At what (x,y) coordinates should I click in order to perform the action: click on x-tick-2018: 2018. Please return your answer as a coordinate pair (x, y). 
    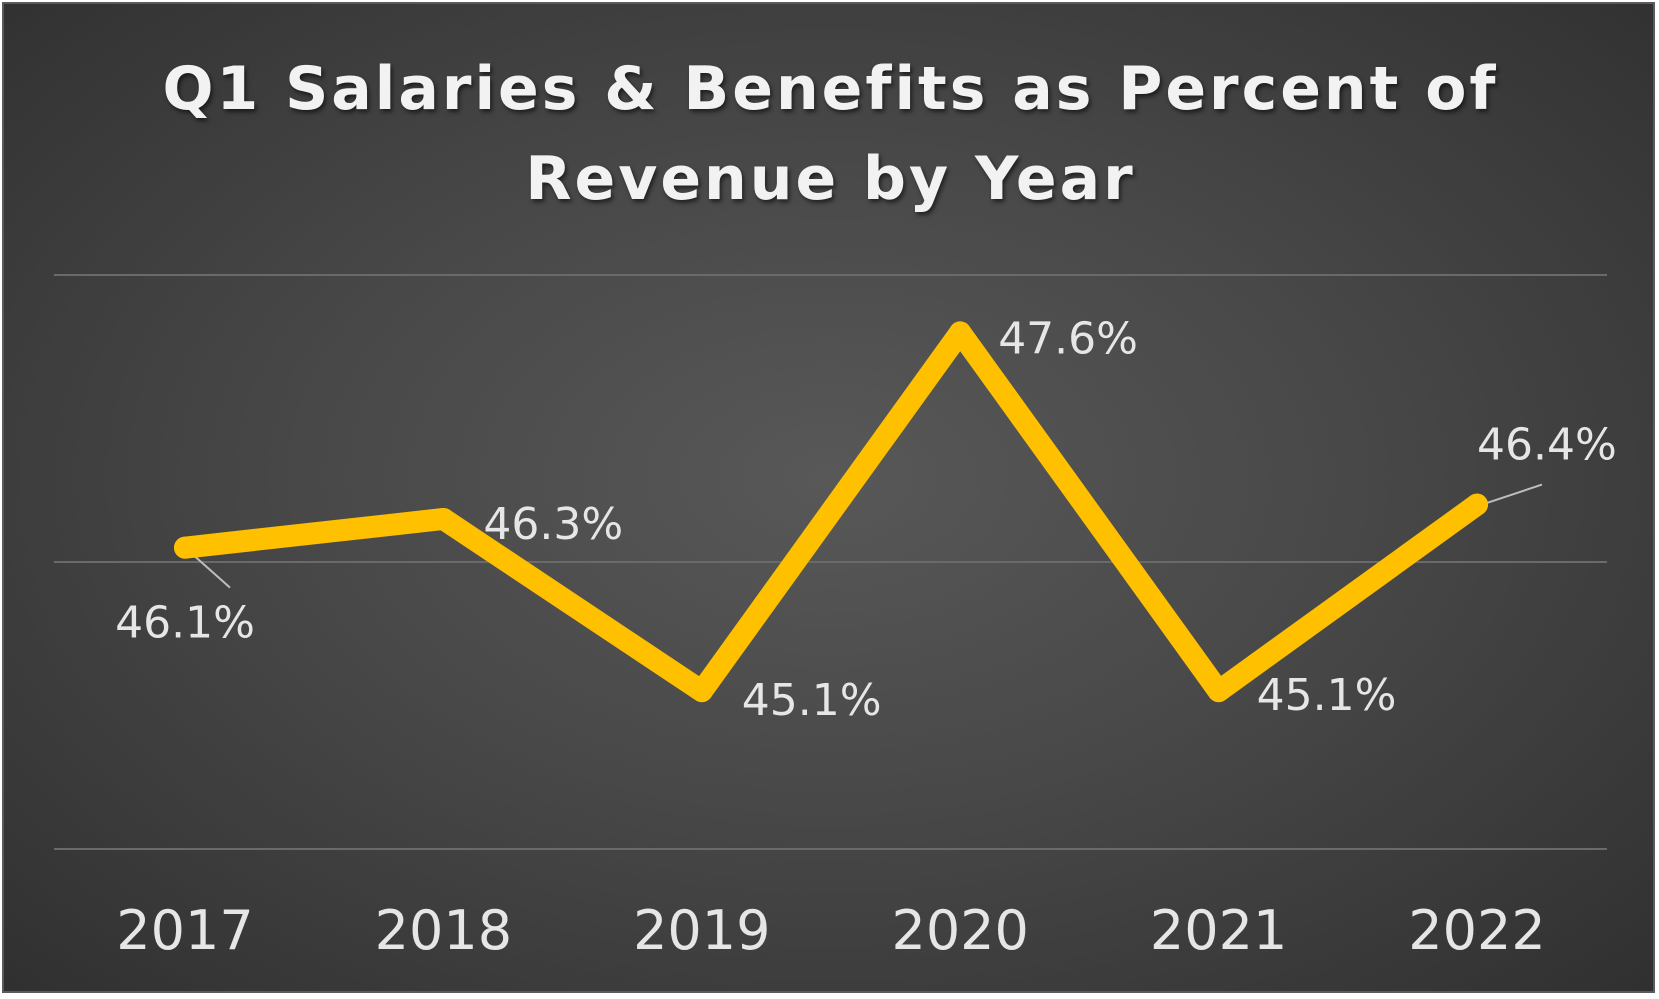
    Looking at the image, I should click on (443, 930).